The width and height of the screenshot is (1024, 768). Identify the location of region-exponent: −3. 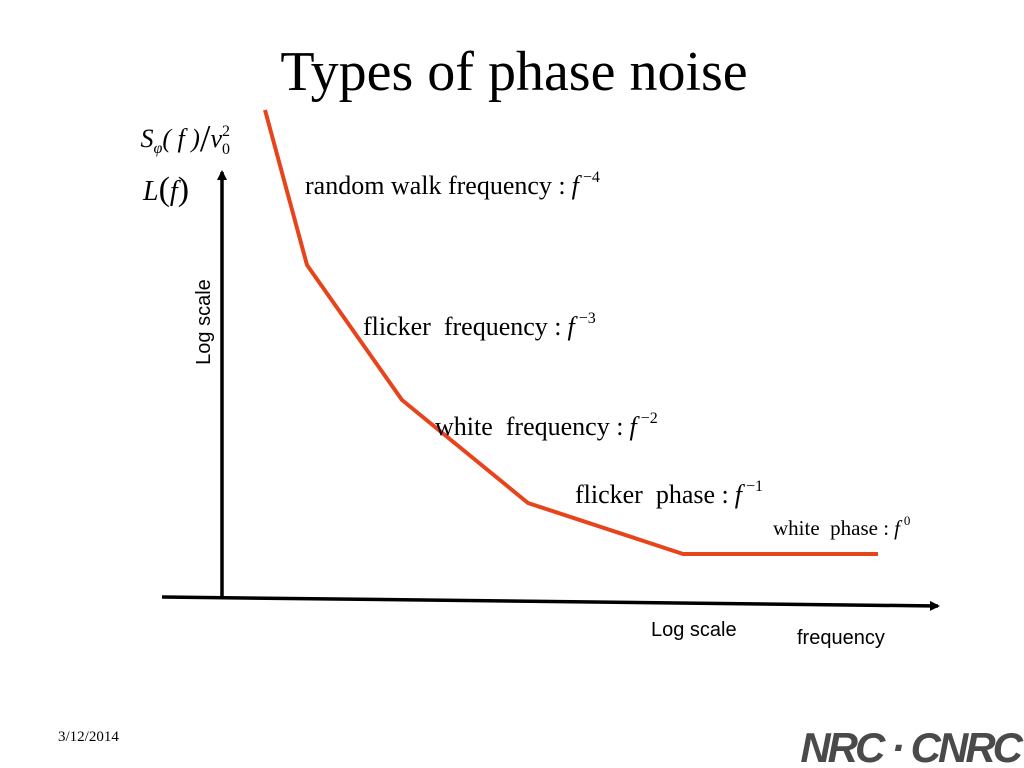
(587, 318).